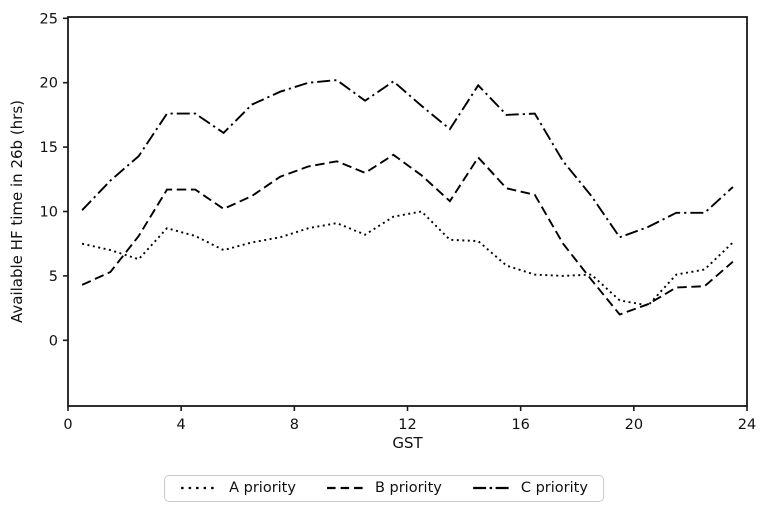  I want to click on legend-label-b-priority: B priority, so click(408, 488).